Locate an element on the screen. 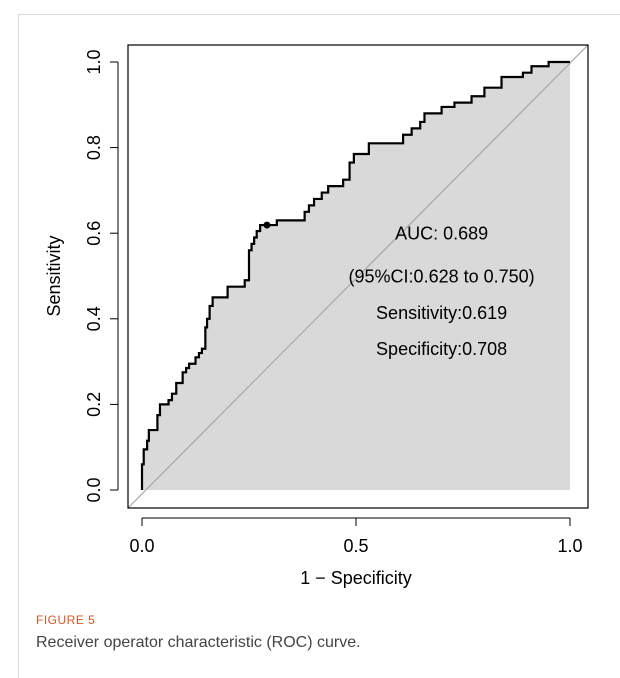  cutoff-point is located at coordinates (267, 225).